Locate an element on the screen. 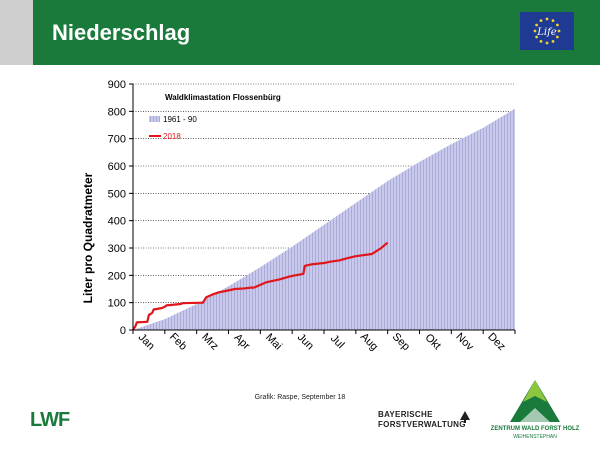 Image resolution: width=600 pixels, height=450 pixels. x-tick-label: Mai is located at coordinates (273, 341).